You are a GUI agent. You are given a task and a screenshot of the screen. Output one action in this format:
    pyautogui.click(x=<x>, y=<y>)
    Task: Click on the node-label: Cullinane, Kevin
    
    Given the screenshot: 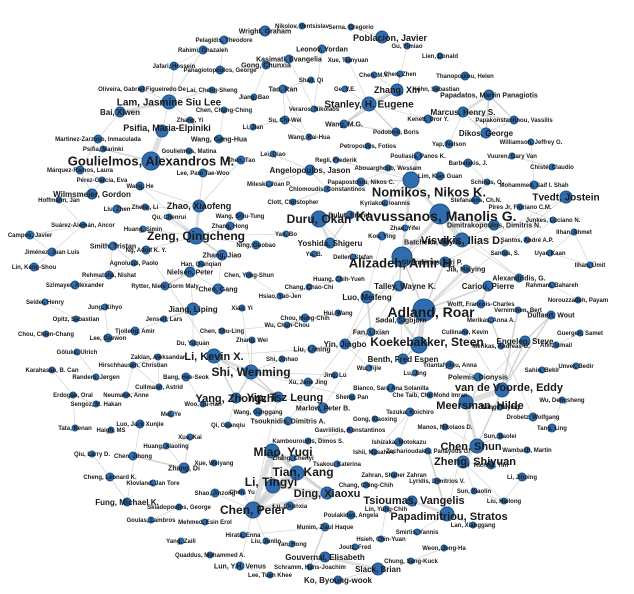 What is the action you would take?
    pyautogui.click(x=465, y=333)
    